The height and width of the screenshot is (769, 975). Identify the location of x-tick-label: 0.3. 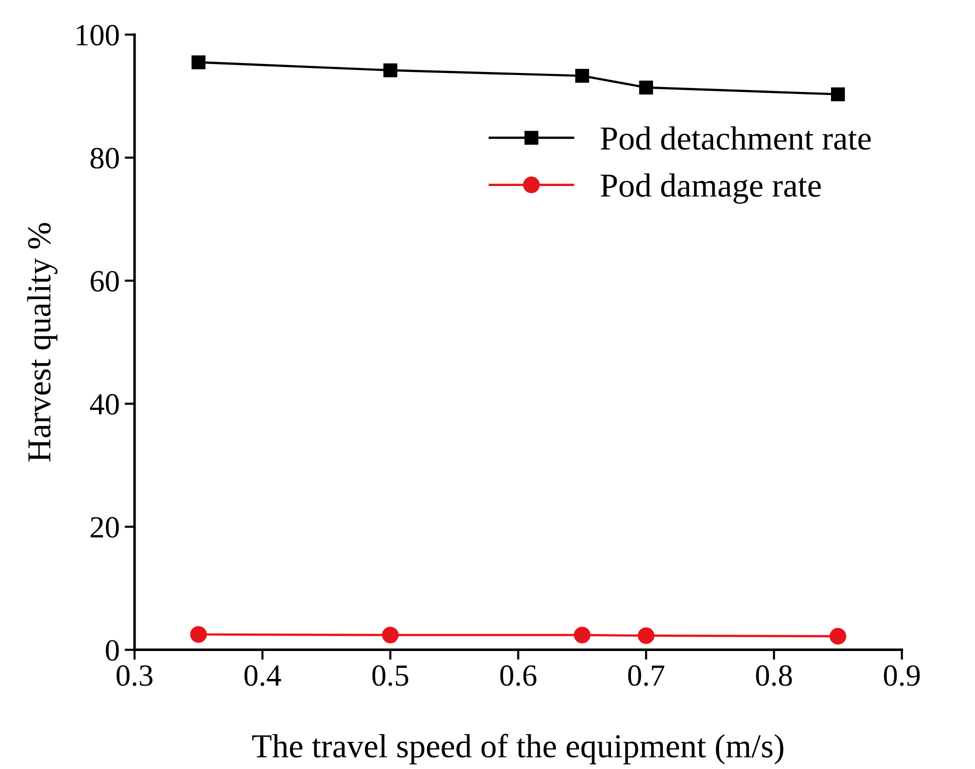
(134, 675).